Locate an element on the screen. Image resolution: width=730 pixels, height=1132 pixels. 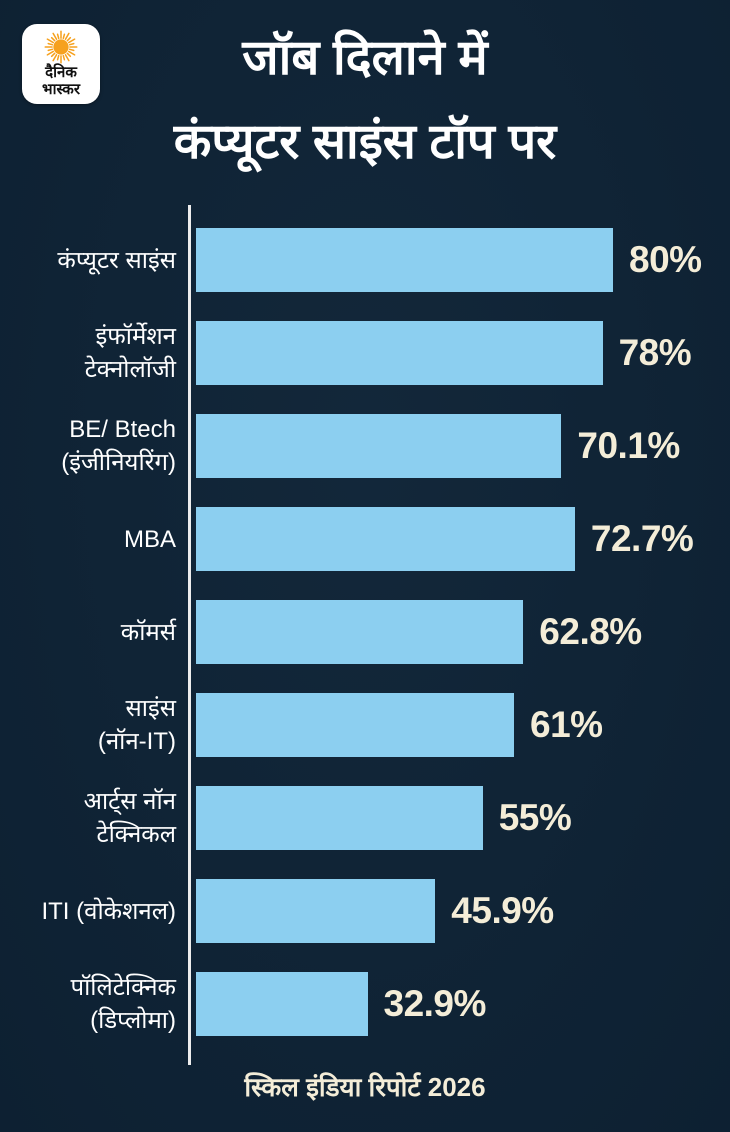
chart-row: पॉलिटेक्निक (डिप्लोमा) 32.9% is located at coordinates (365, 1004).